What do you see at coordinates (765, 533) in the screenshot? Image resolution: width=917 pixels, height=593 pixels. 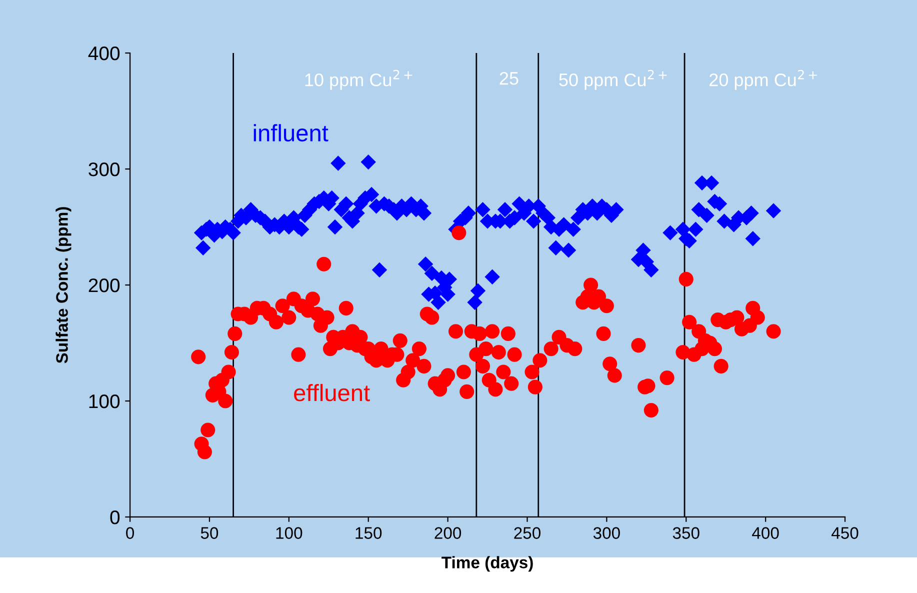 I see `x-tick-label: 400` at bounding box center [765, 533].